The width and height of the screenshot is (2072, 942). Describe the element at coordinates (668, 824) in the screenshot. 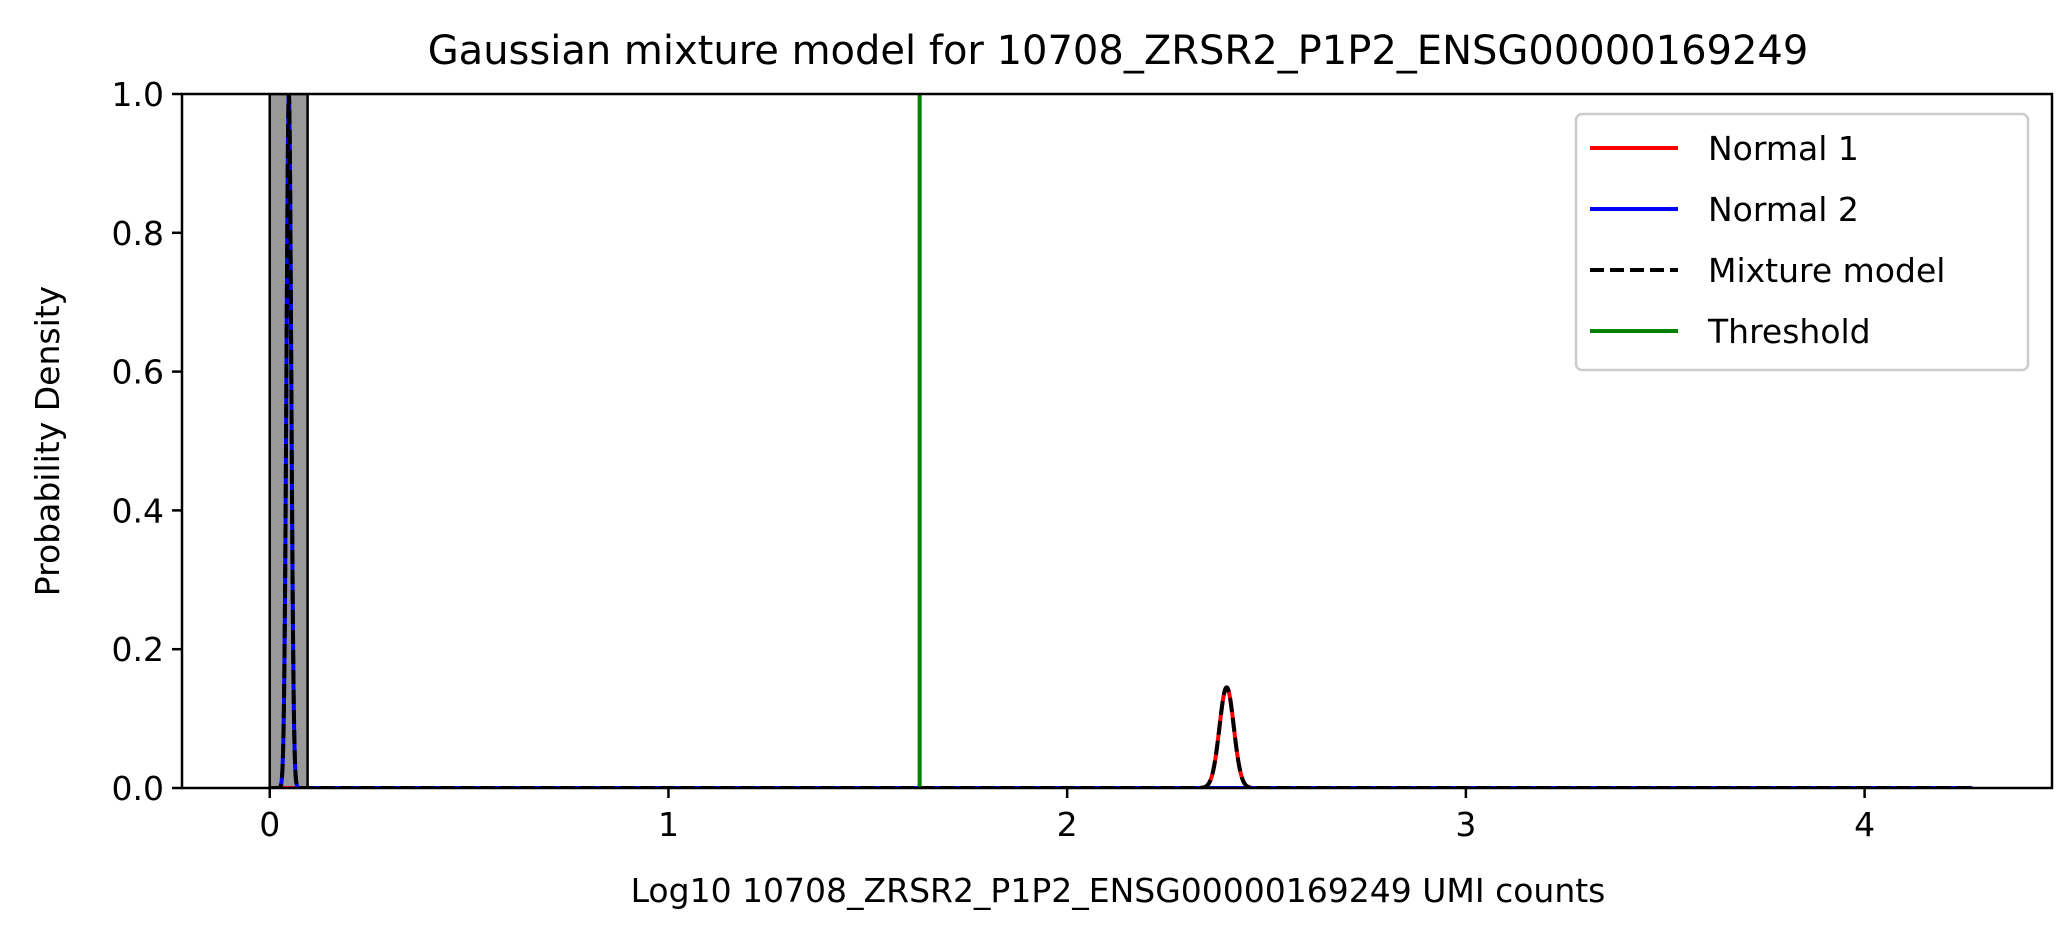

I see `x-tick-label-1: 1` at that location.